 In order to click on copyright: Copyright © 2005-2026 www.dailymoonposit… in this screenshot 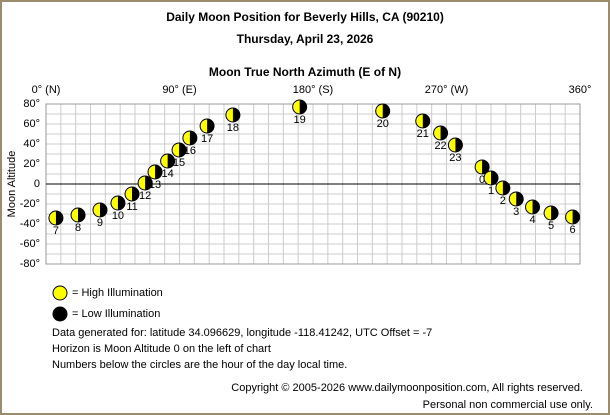, I will do `click(407, 388)`.